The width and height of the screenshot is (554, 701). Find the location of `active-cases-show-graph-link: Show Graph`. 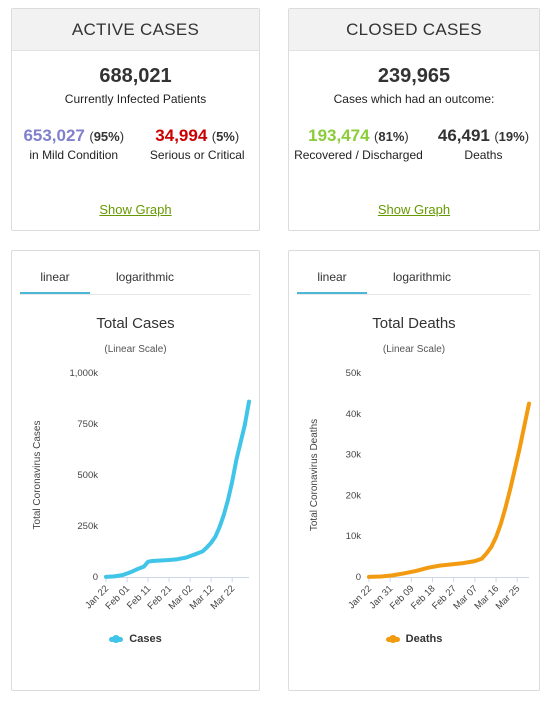

active-cases-show-graph-link: Show Graph is located at coordinates (135, 209).